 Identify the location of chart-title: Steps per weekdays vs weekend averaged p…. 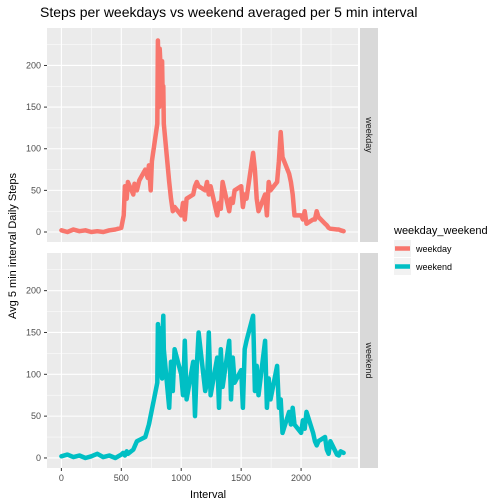
(228, 12).